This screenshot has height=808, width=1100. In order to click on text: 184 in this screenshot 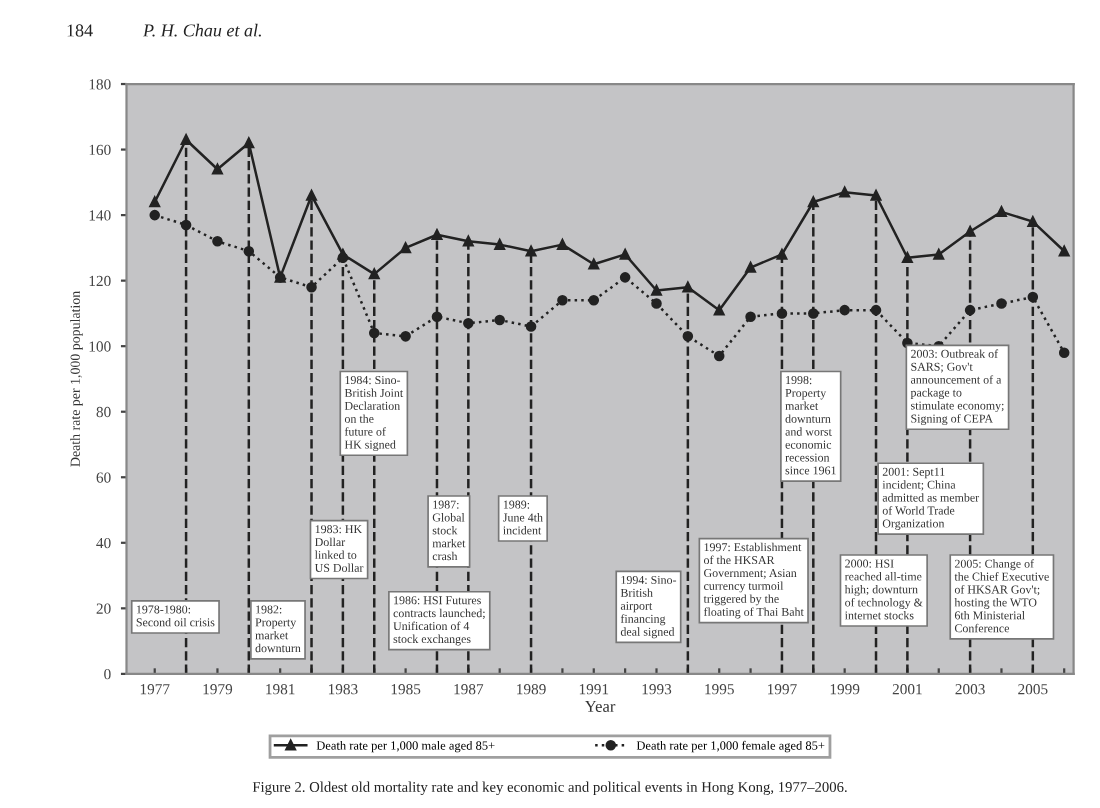, I will do `click(80, 30)`.